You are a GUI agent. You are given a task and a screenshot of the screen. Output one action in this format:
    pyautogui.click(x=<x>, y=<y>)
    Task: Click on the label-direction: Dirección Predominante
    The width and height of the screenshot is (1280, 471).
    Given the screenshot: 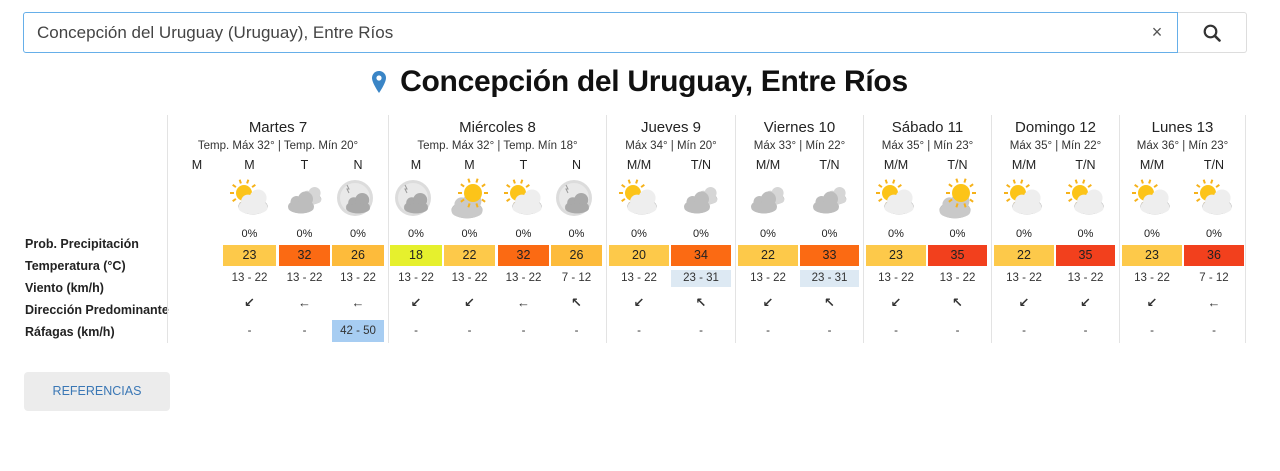 What is the action you would take?
    pyautogui.click(x=97, y=310)
    